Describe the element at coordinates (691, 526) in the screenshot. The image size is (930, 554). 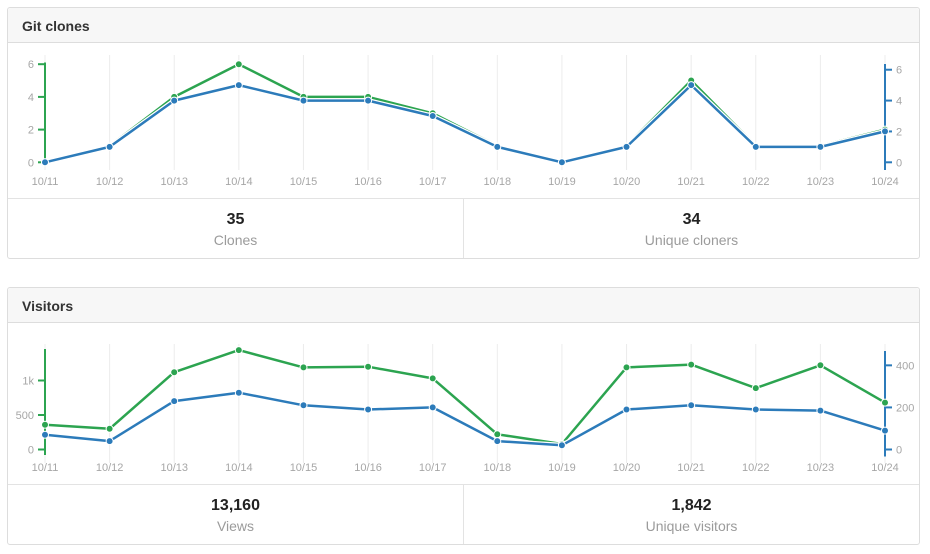
I see `stat-unique-visitors-label: Unique visitors` at that location.